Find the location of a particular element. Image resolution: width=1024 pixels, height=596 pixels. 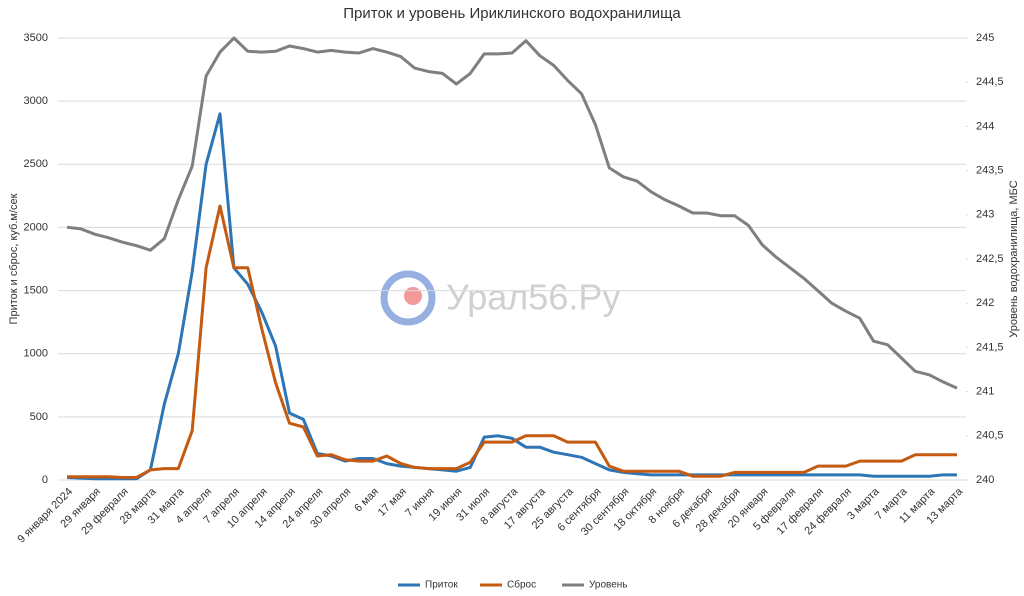

y2-tick-label: 244 is located at coordinates (985, 126).